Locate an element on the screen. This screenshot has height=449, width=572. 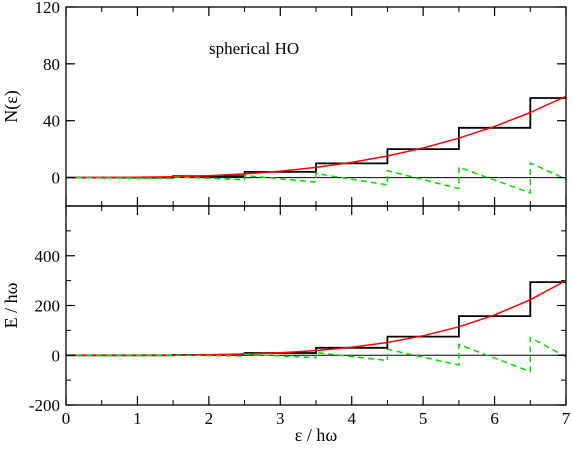
y-tick-label: 80 is located at coordinates (51, 64).